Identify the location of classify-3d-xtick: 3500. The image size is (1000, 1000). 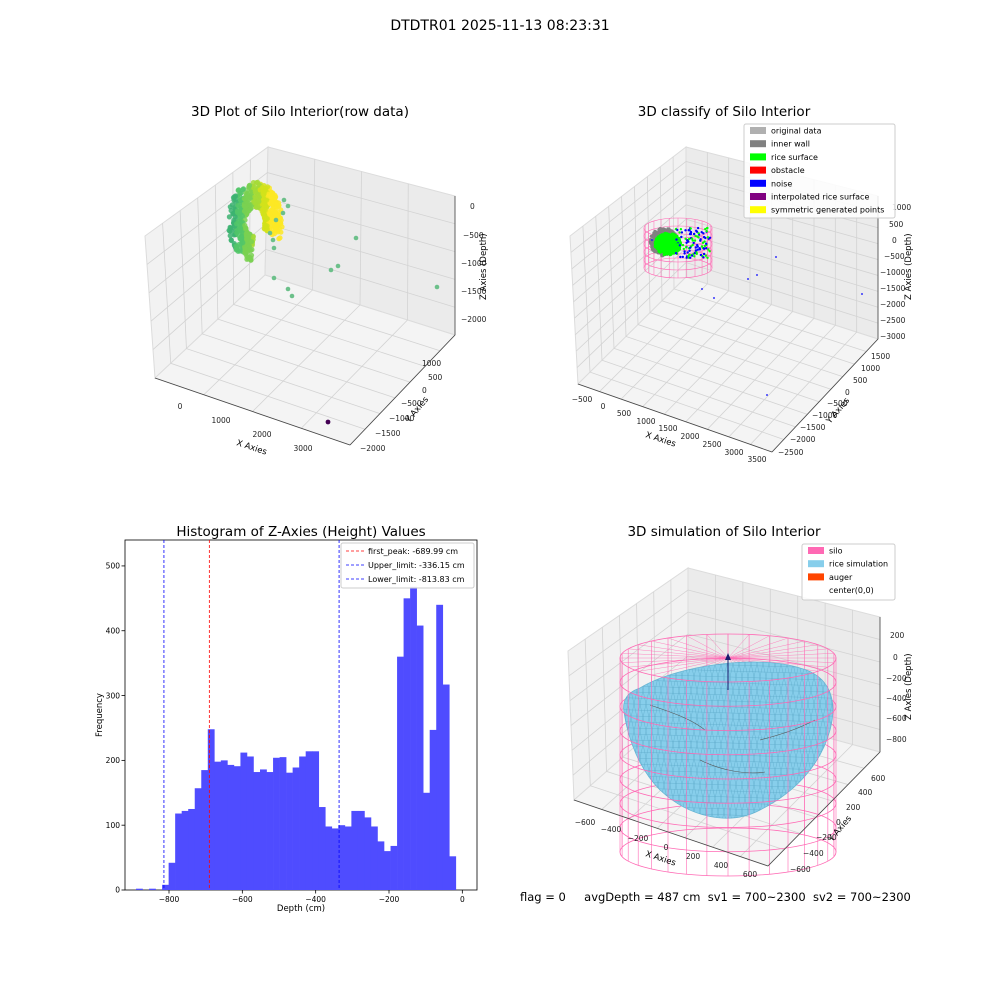
(756, 459).